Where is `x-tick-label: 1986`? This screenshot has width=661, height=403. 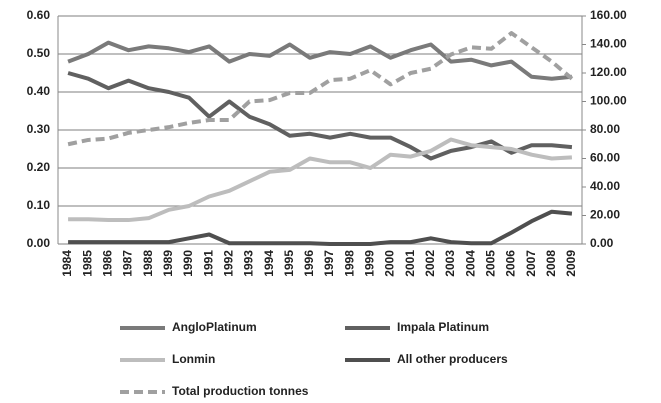
x-tick-label: 1986 is located at coordinates (108, 263).